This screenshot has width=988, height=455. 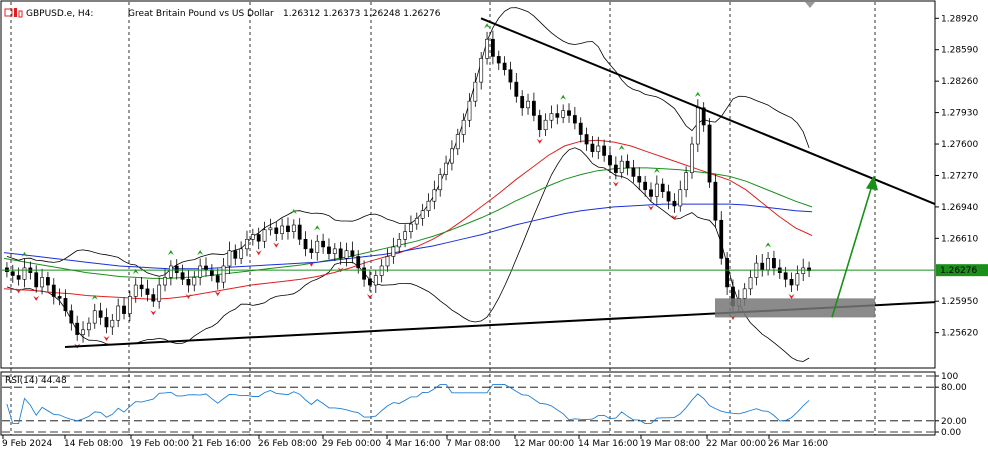 I want to click on time-tick-label: 9 Feb 2024, so click(x=27, y=444).